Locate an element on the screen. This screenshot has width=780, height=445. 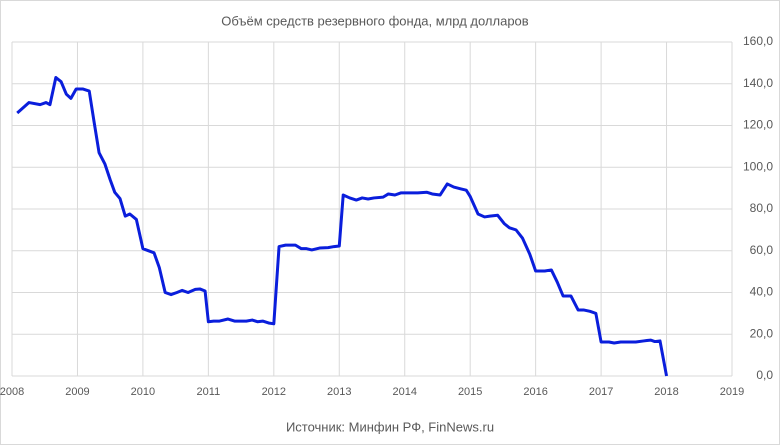
y-tick-label: 40,0 is located at coordinates (762, 292).